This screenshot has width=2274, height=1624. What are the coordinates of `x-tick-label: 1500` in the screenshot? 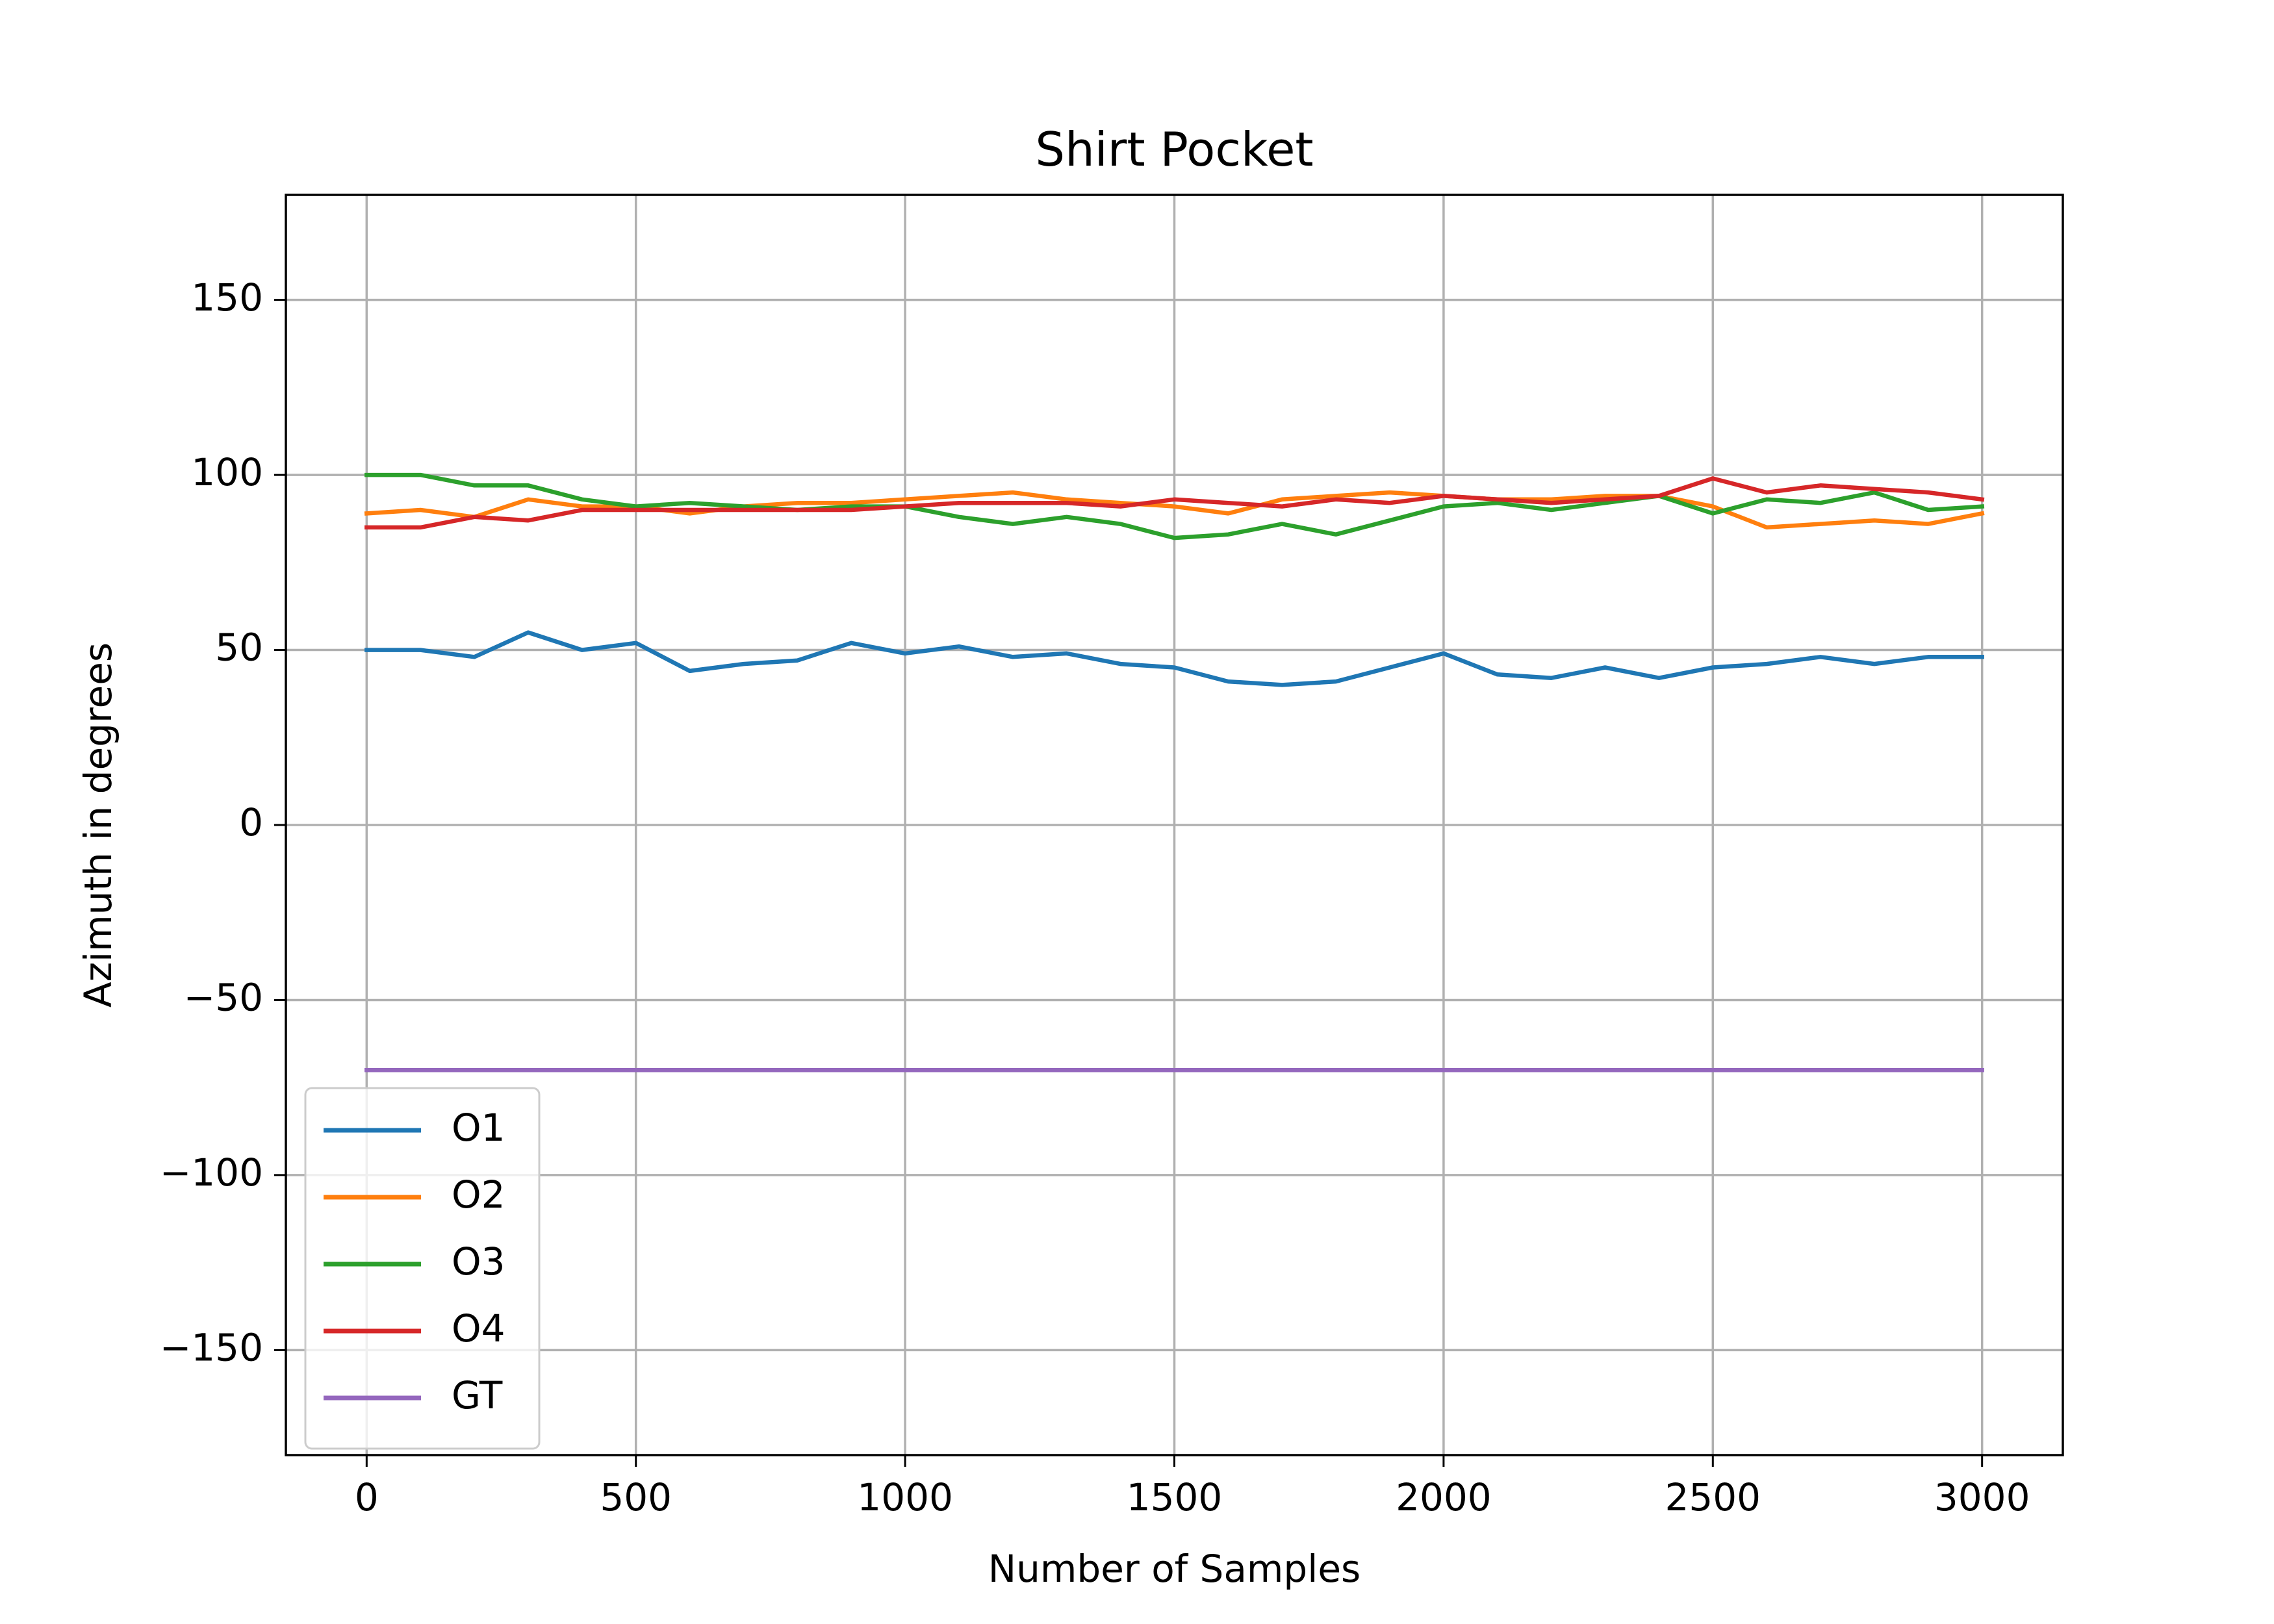 It's located at (1175, 1497).